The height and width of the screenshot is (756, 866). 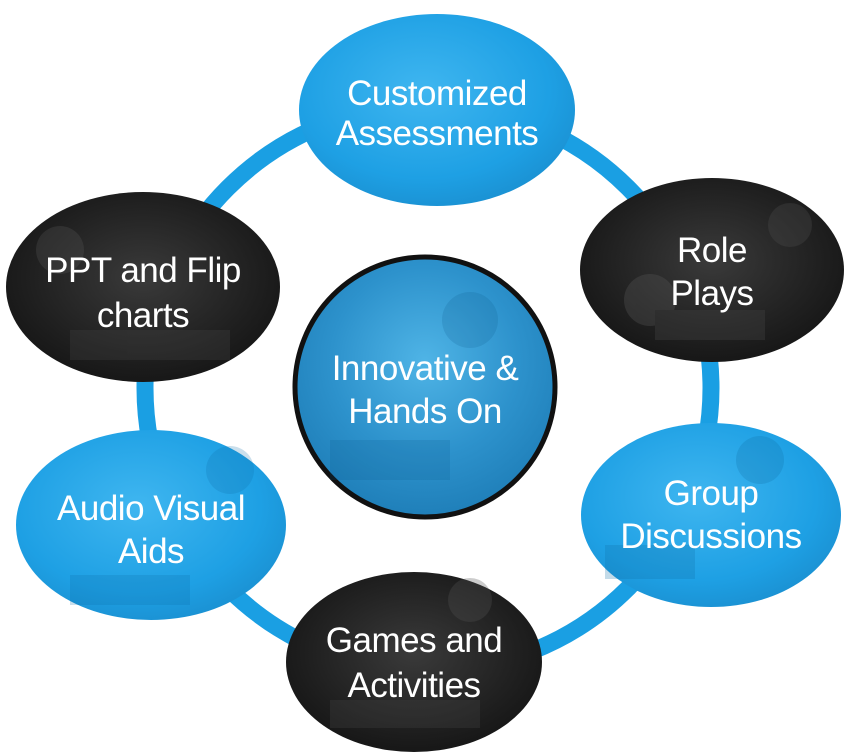 I want to click on node-role-plays-line2: Plays, so click(x=711, y=293).